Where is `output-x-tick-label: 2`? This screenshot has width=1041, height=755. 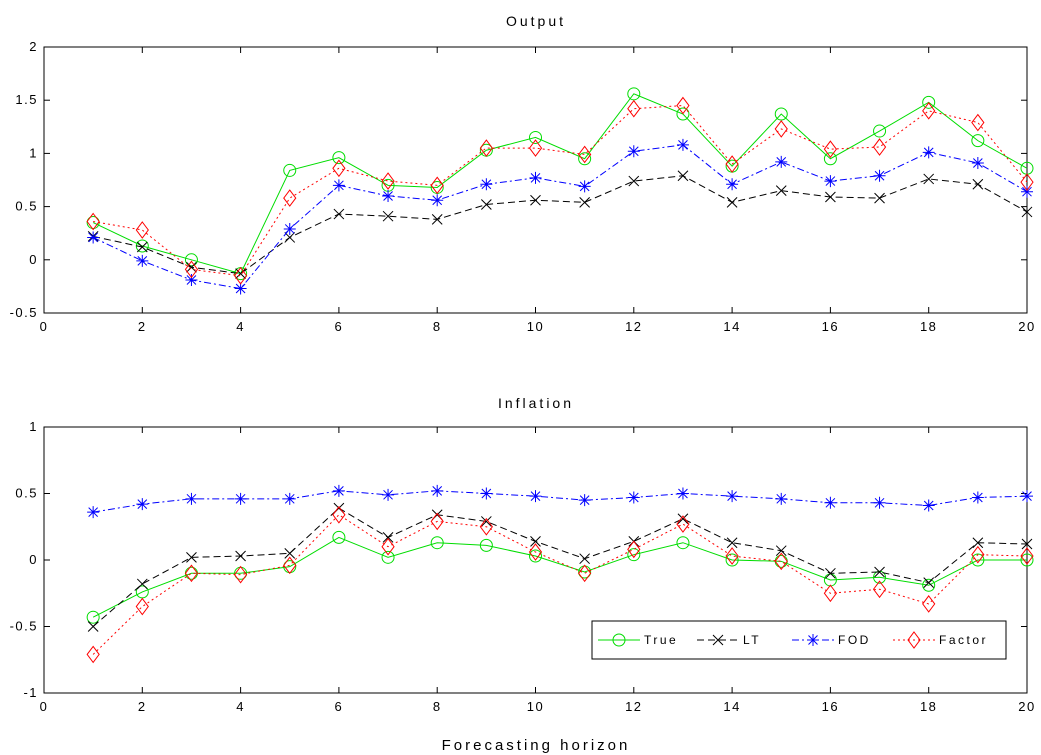
output-x-tick-label: 2 is located at coordinates (142, 326).